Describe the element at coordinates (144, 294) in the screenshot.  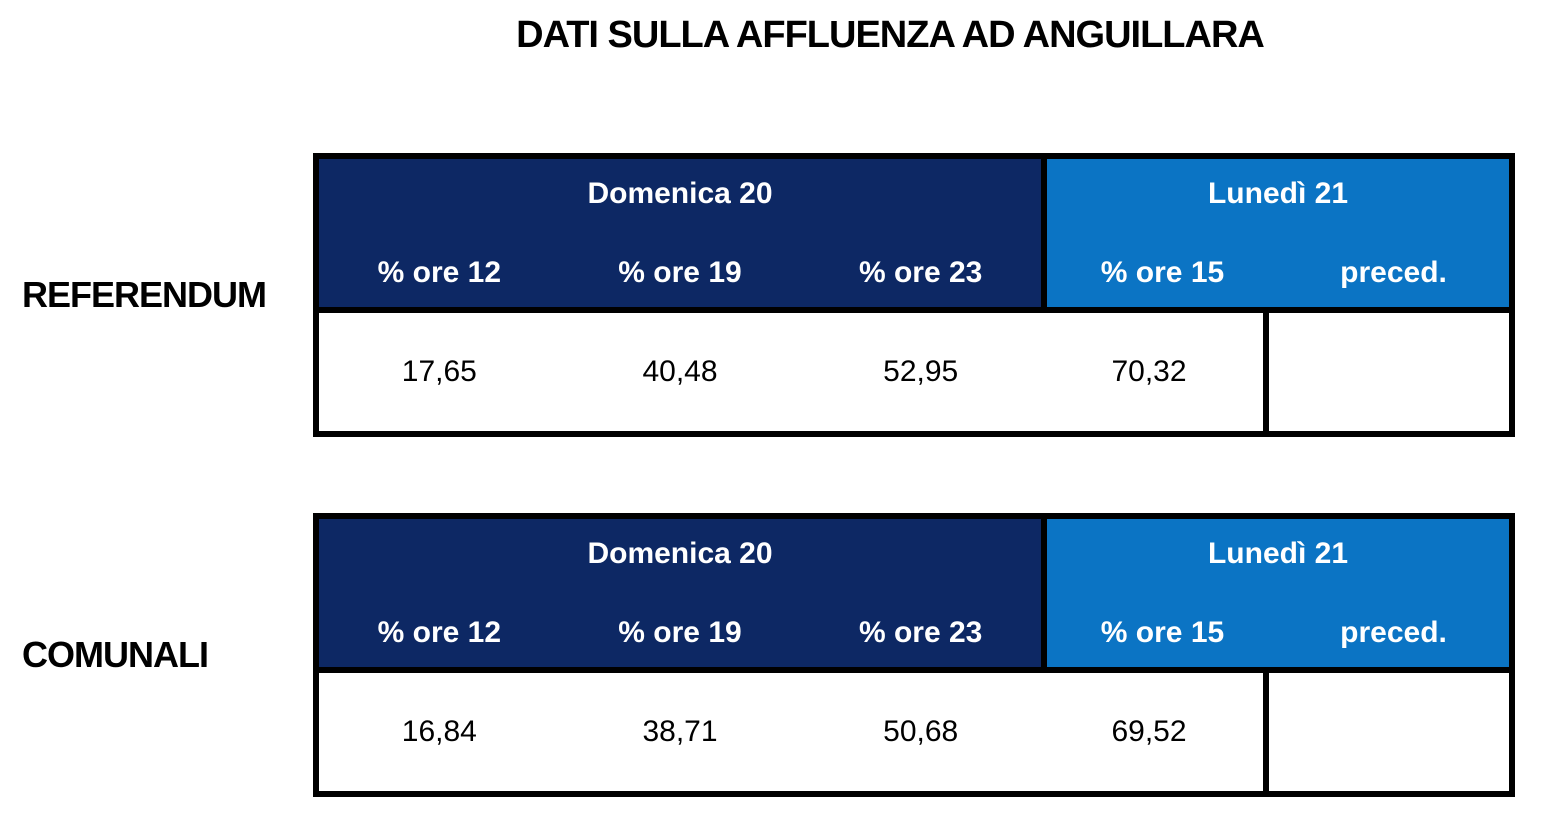
I see `row-label-referendum: REFERENDUM` at that location.